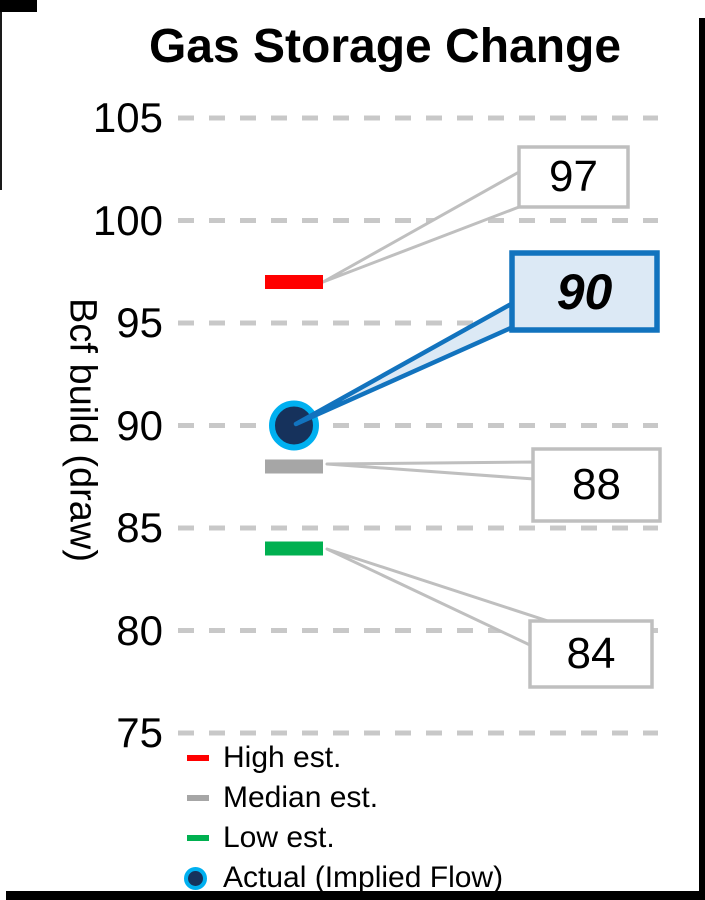 The height and width of the screenshot is (900, 705). I want to click on callout-90-value: 90, so click(584, 291).